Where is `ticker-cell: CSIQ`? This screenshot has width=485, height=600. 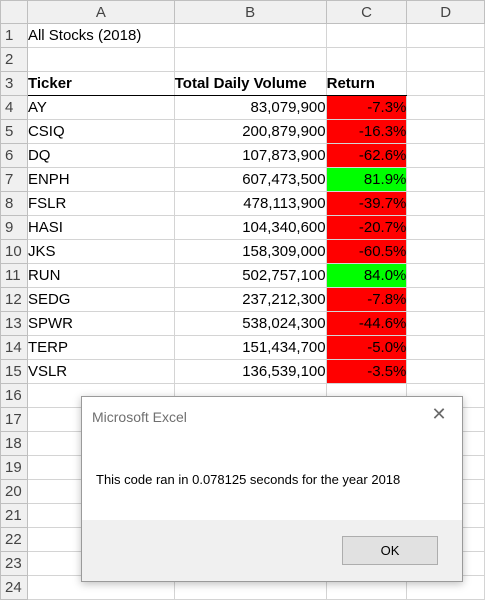
ticker-cell: CSIQ is located at coordinates (100, 131).